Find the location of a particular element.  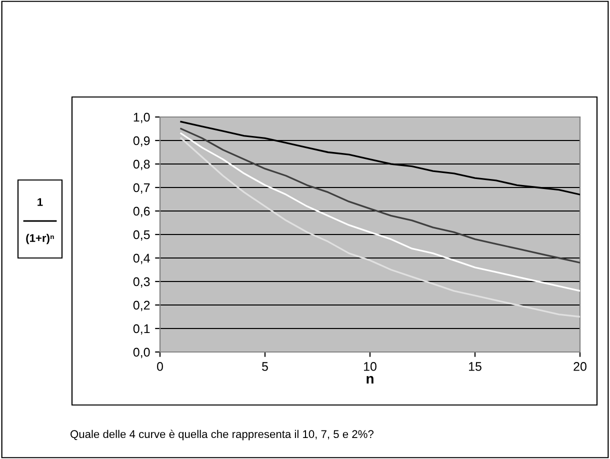

x-tick-label: 5 is located at coordinates (265, 366).